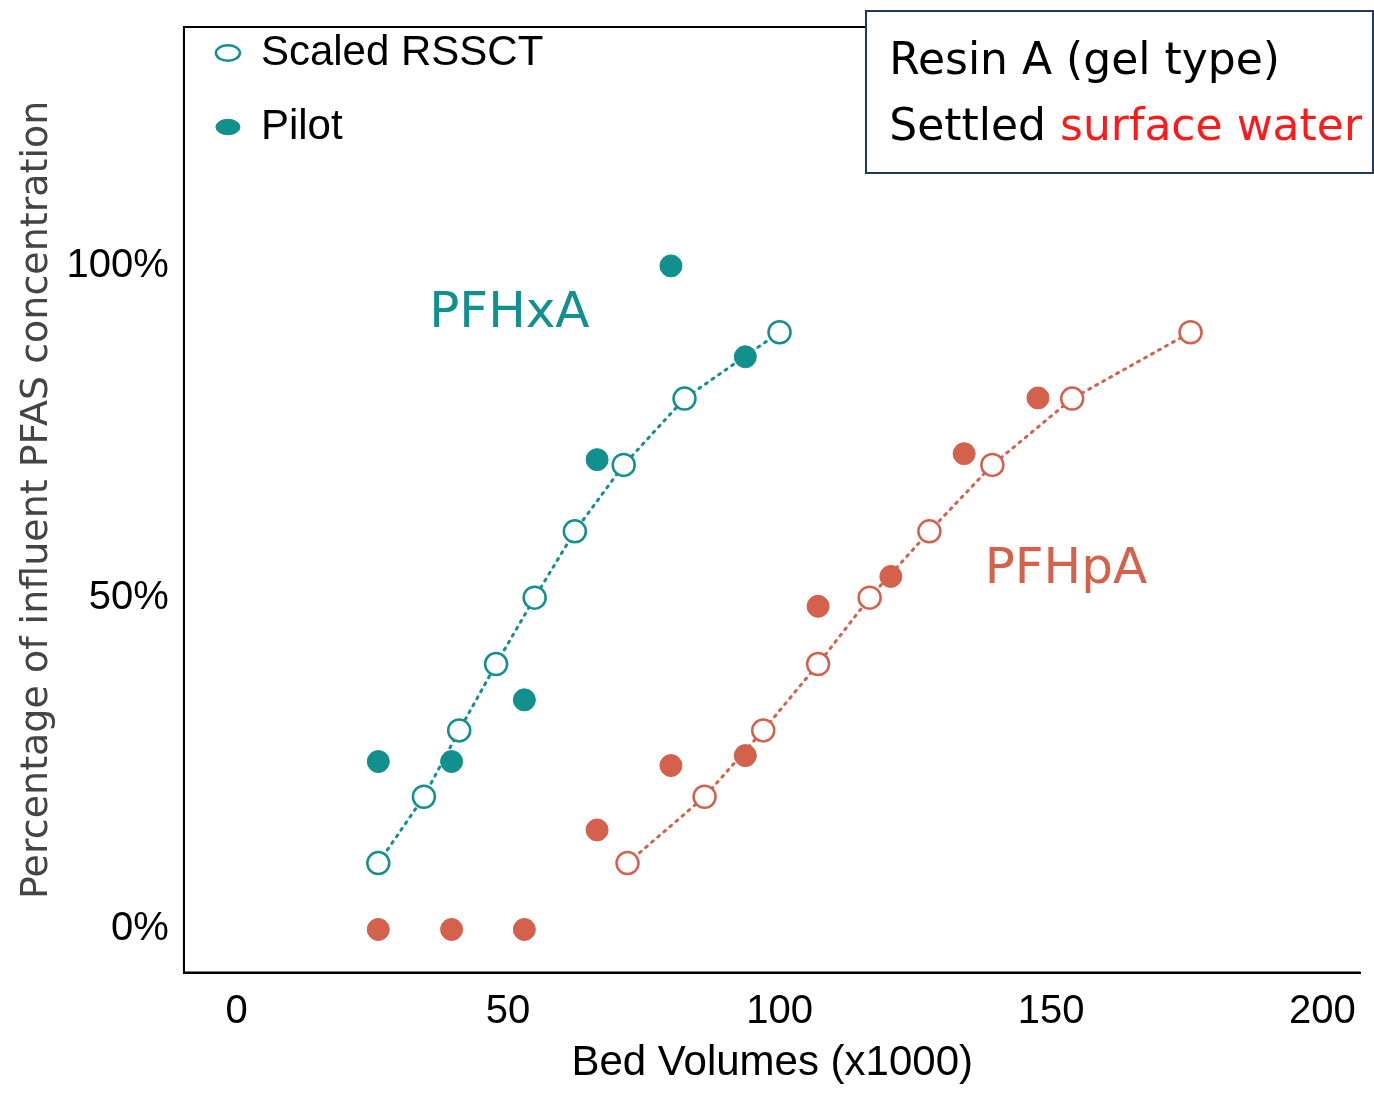 The height and width of the screenshot is (1098, 1374). I want to click on legend-label: Pilot, so click(301, 124).